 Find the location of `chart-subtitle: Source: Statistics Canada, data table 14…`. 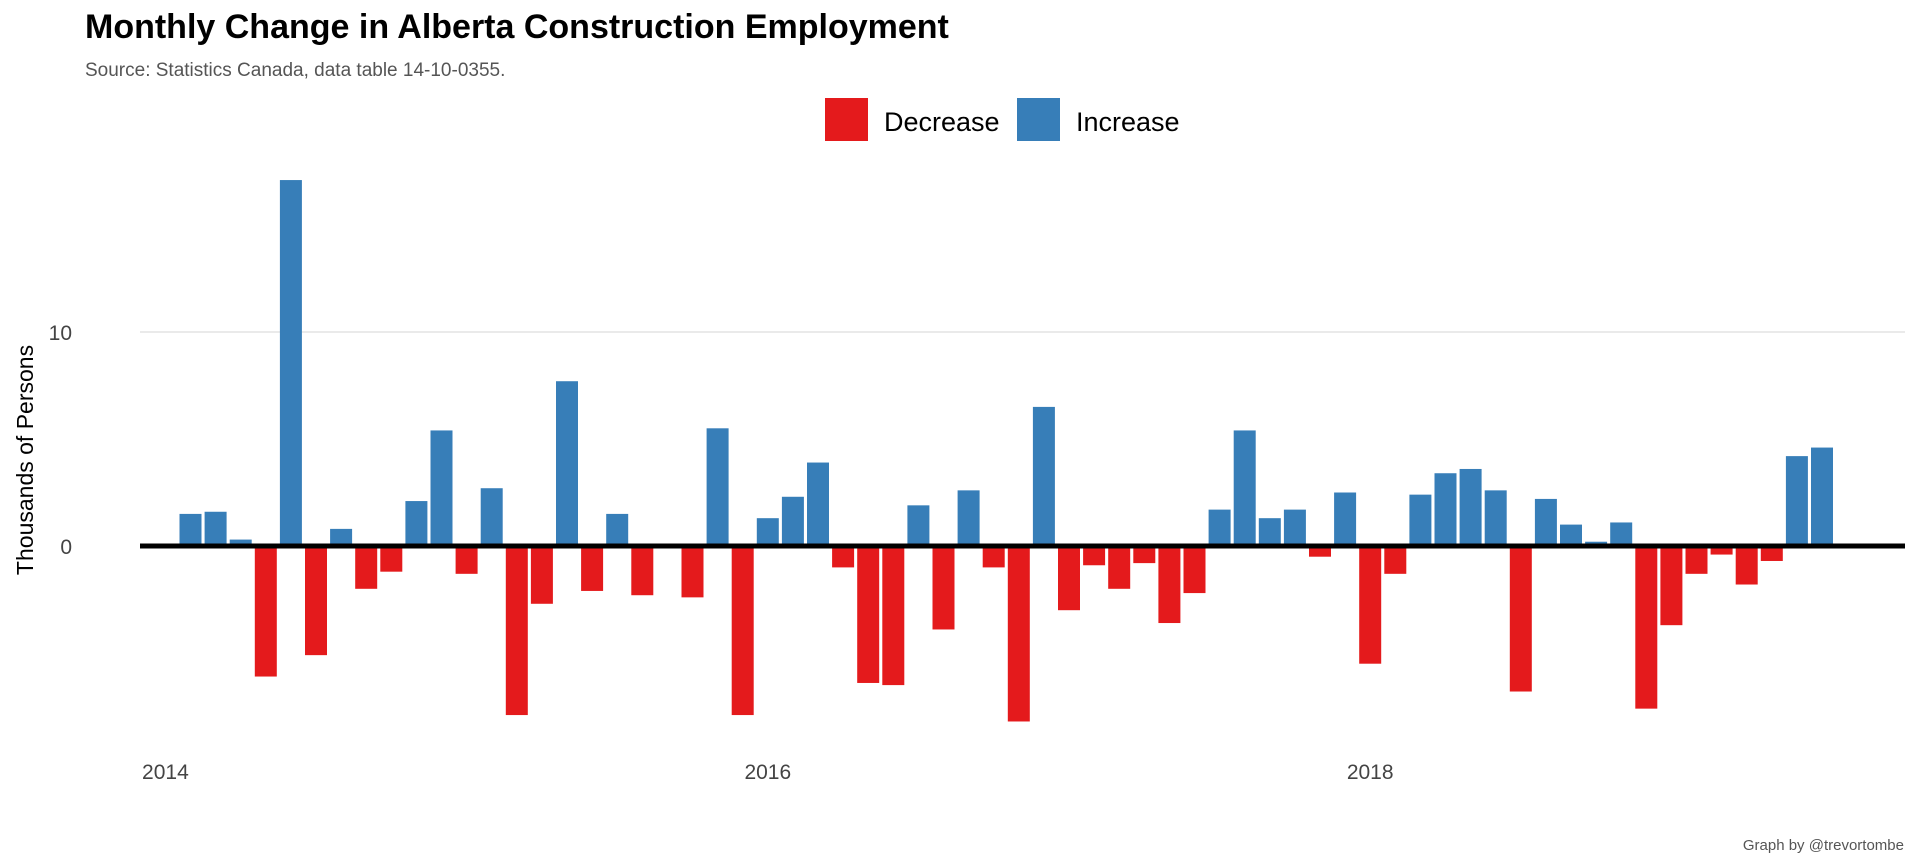

chart-subtitle: Source: Statistics Canada, data table 14… is located at coordinates (295, 70).